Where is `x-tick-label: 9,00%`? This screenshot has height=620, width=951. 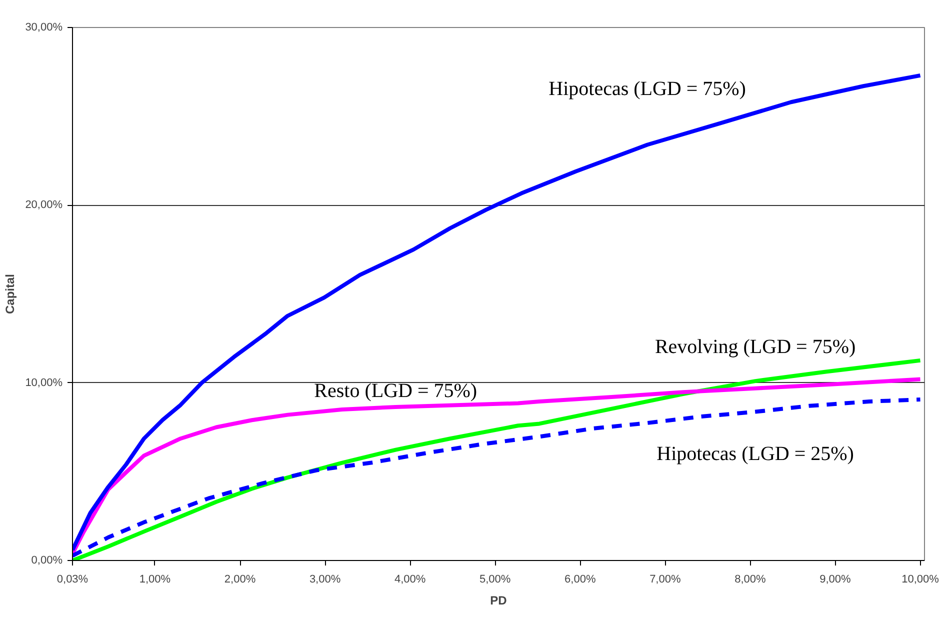
x-tick-label: 9,00% is located at coordinates (836, 580).